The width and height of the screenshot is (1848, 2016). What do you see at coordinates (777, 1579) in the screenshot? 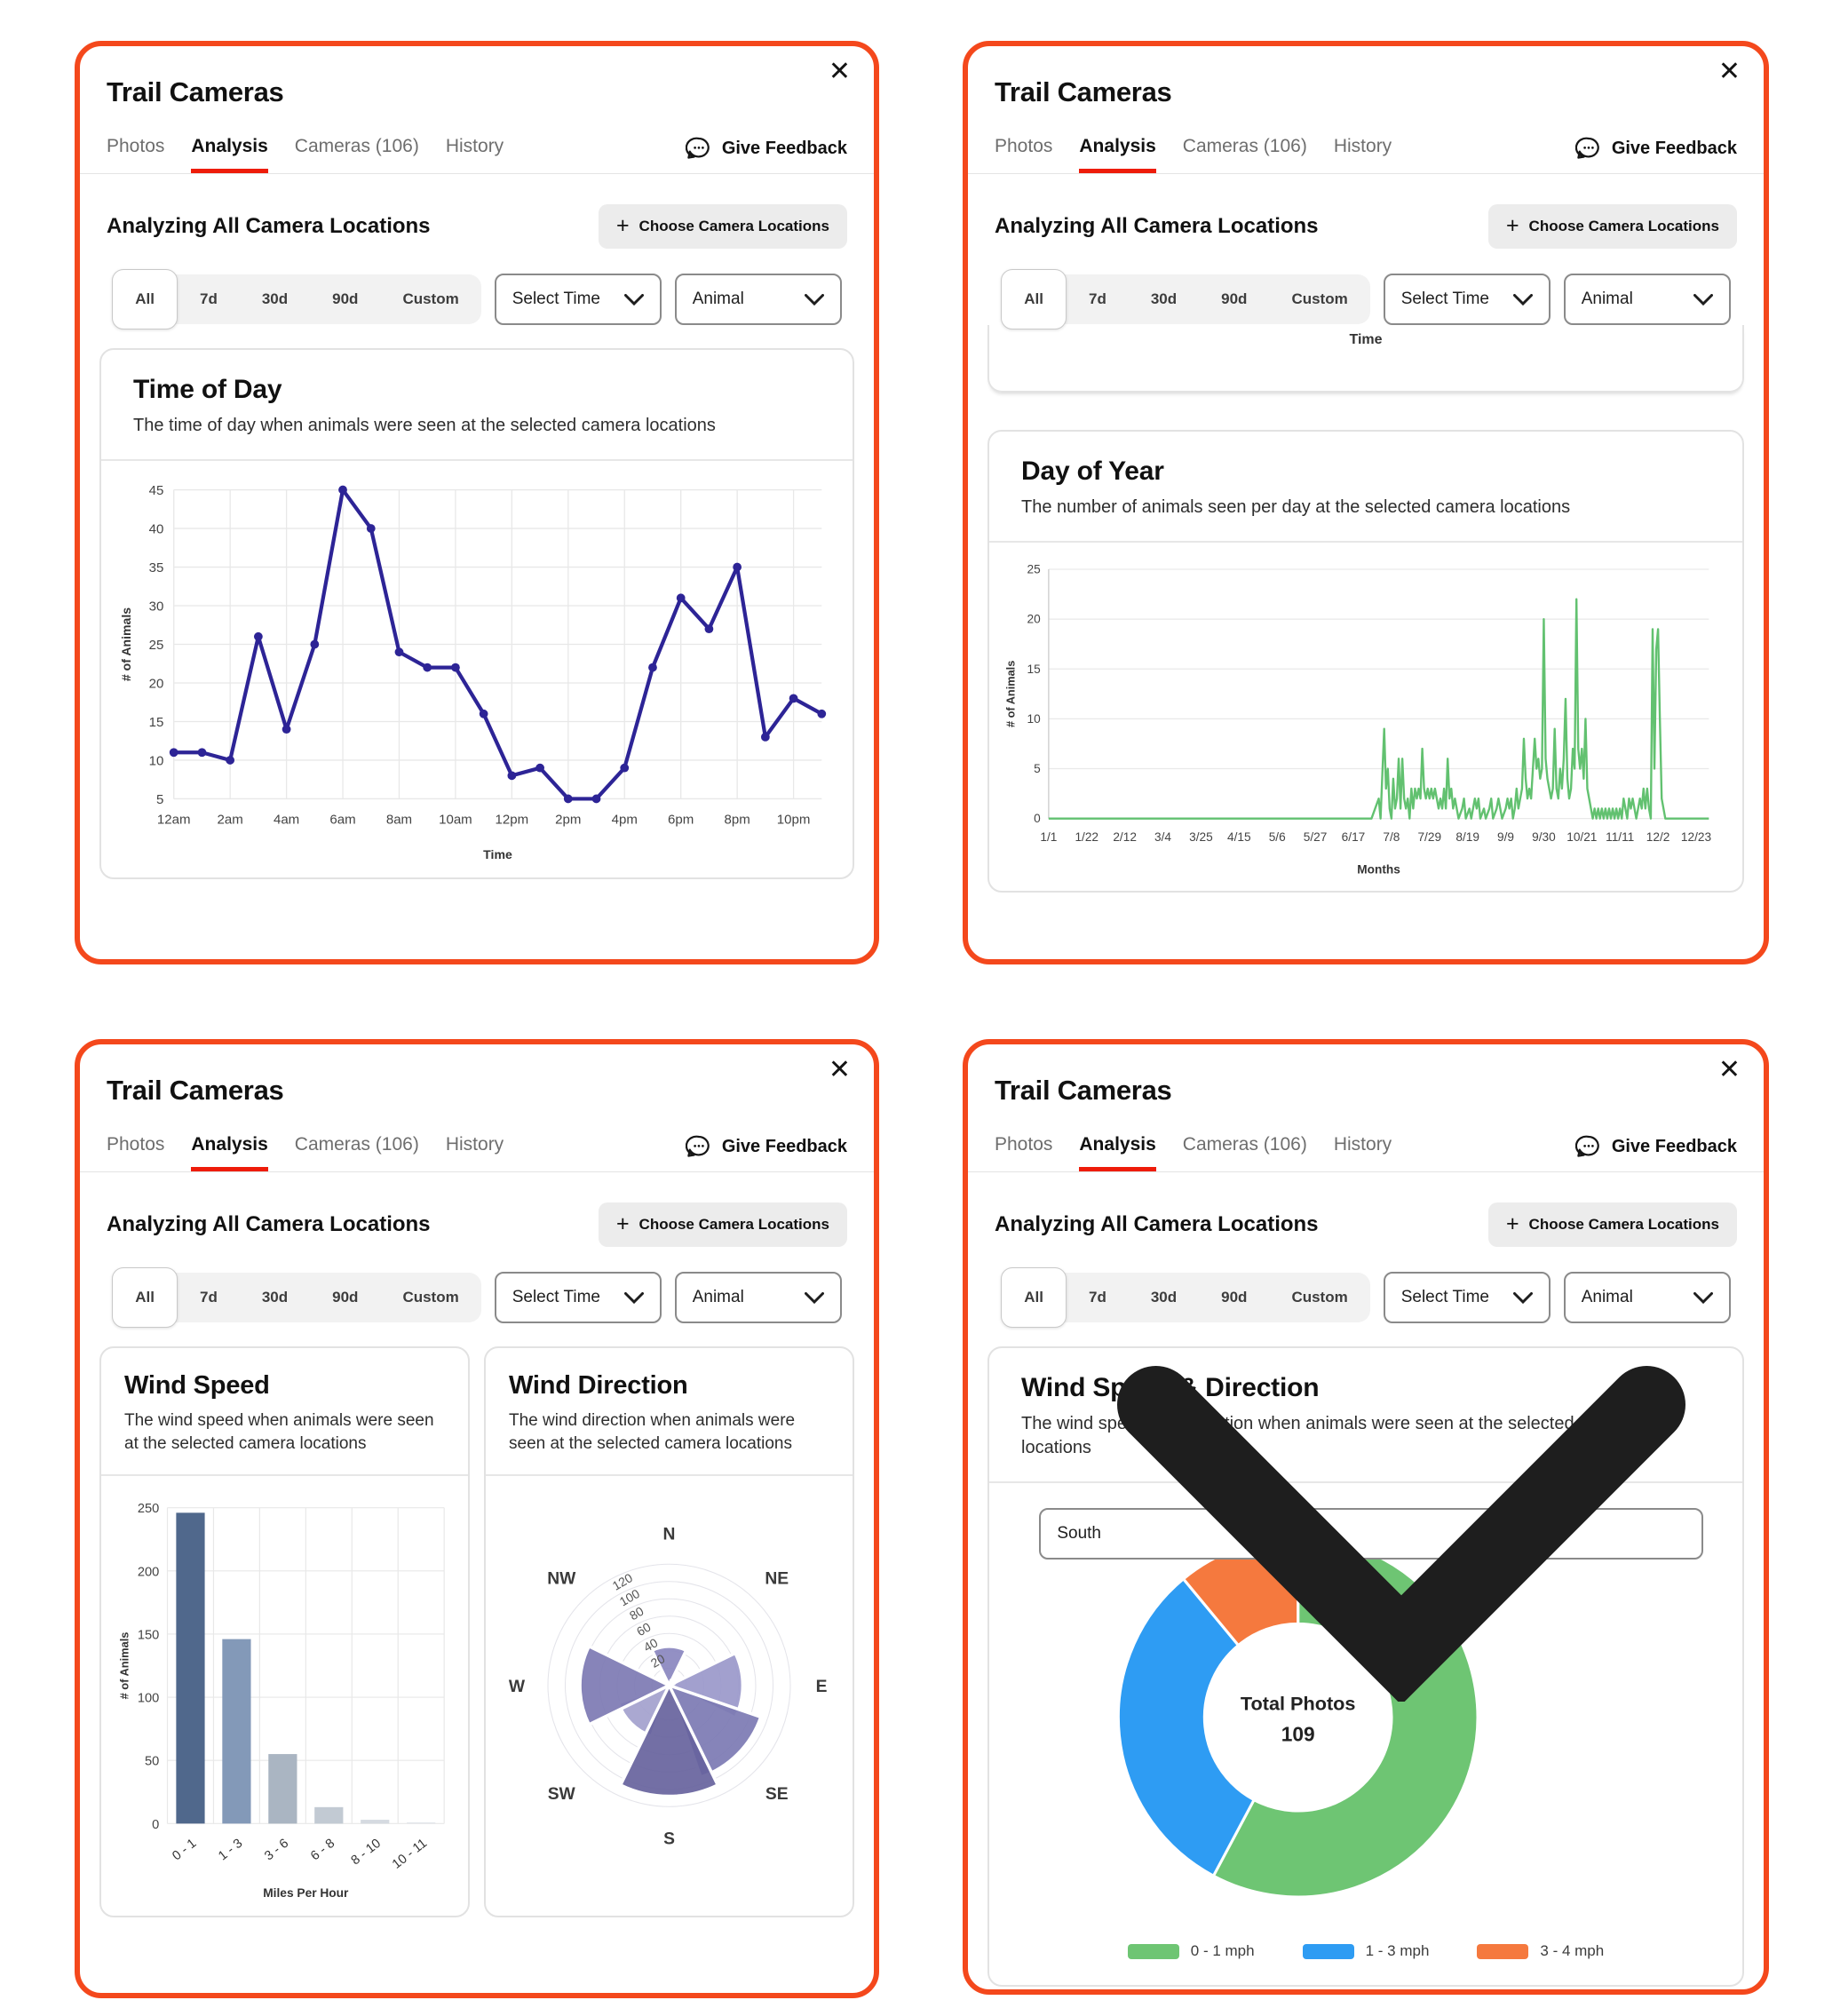
I see `svg-text: NE` at bounding box center [777, 1579].